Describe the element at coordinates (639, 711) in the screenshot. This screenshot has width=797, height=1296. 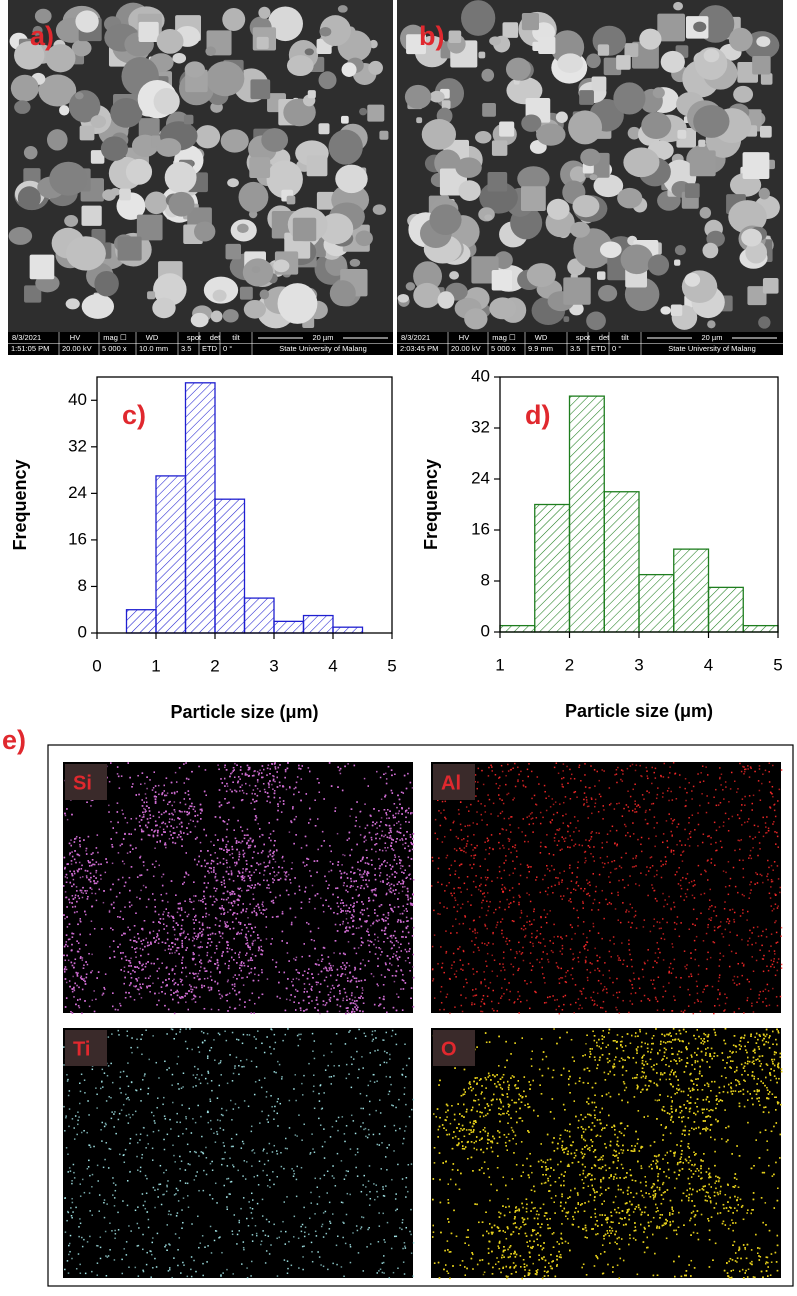
I see `x-axis-label: Particle size (μm)` at that location.